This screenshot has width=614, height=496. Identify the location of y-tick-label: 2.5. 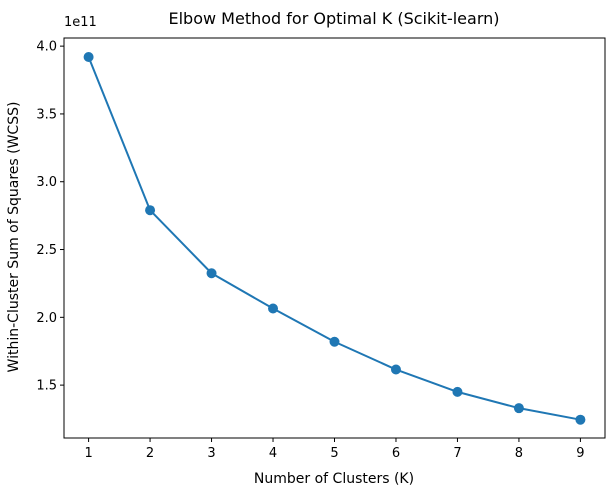
(46, 250).